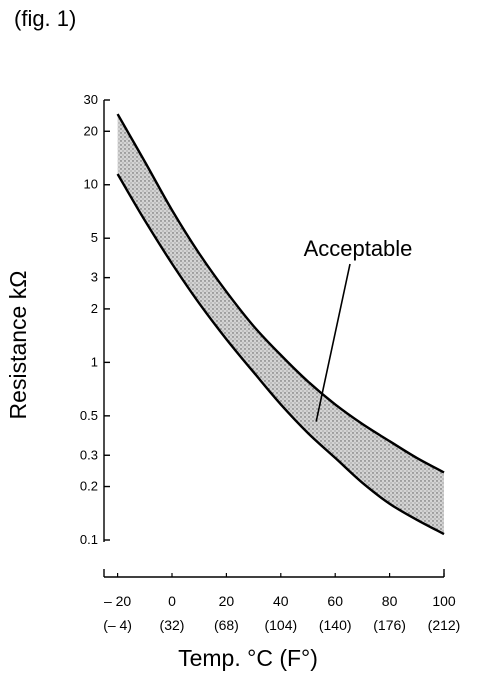 This screenshot has height=678, width=496. Describe the element at coordinates (358, 329) in the screenshot. I see `annotation-group: Acceptable` at that location.